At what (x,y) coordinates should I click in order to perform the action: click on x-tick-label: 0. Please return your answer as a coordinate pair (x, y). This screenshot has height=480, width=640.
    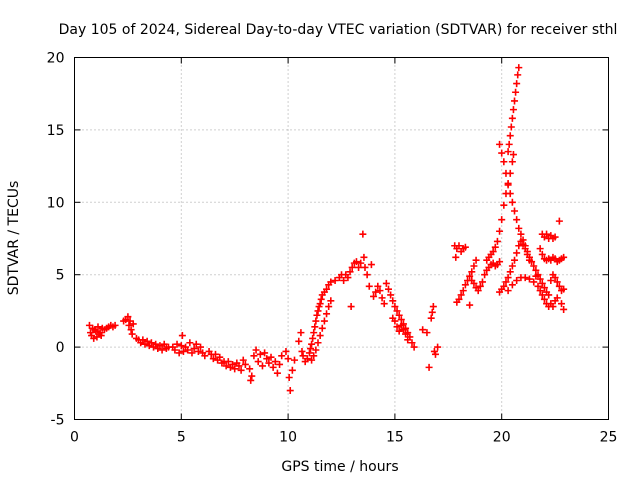
    Looking at the image, I should click on (74, 438).